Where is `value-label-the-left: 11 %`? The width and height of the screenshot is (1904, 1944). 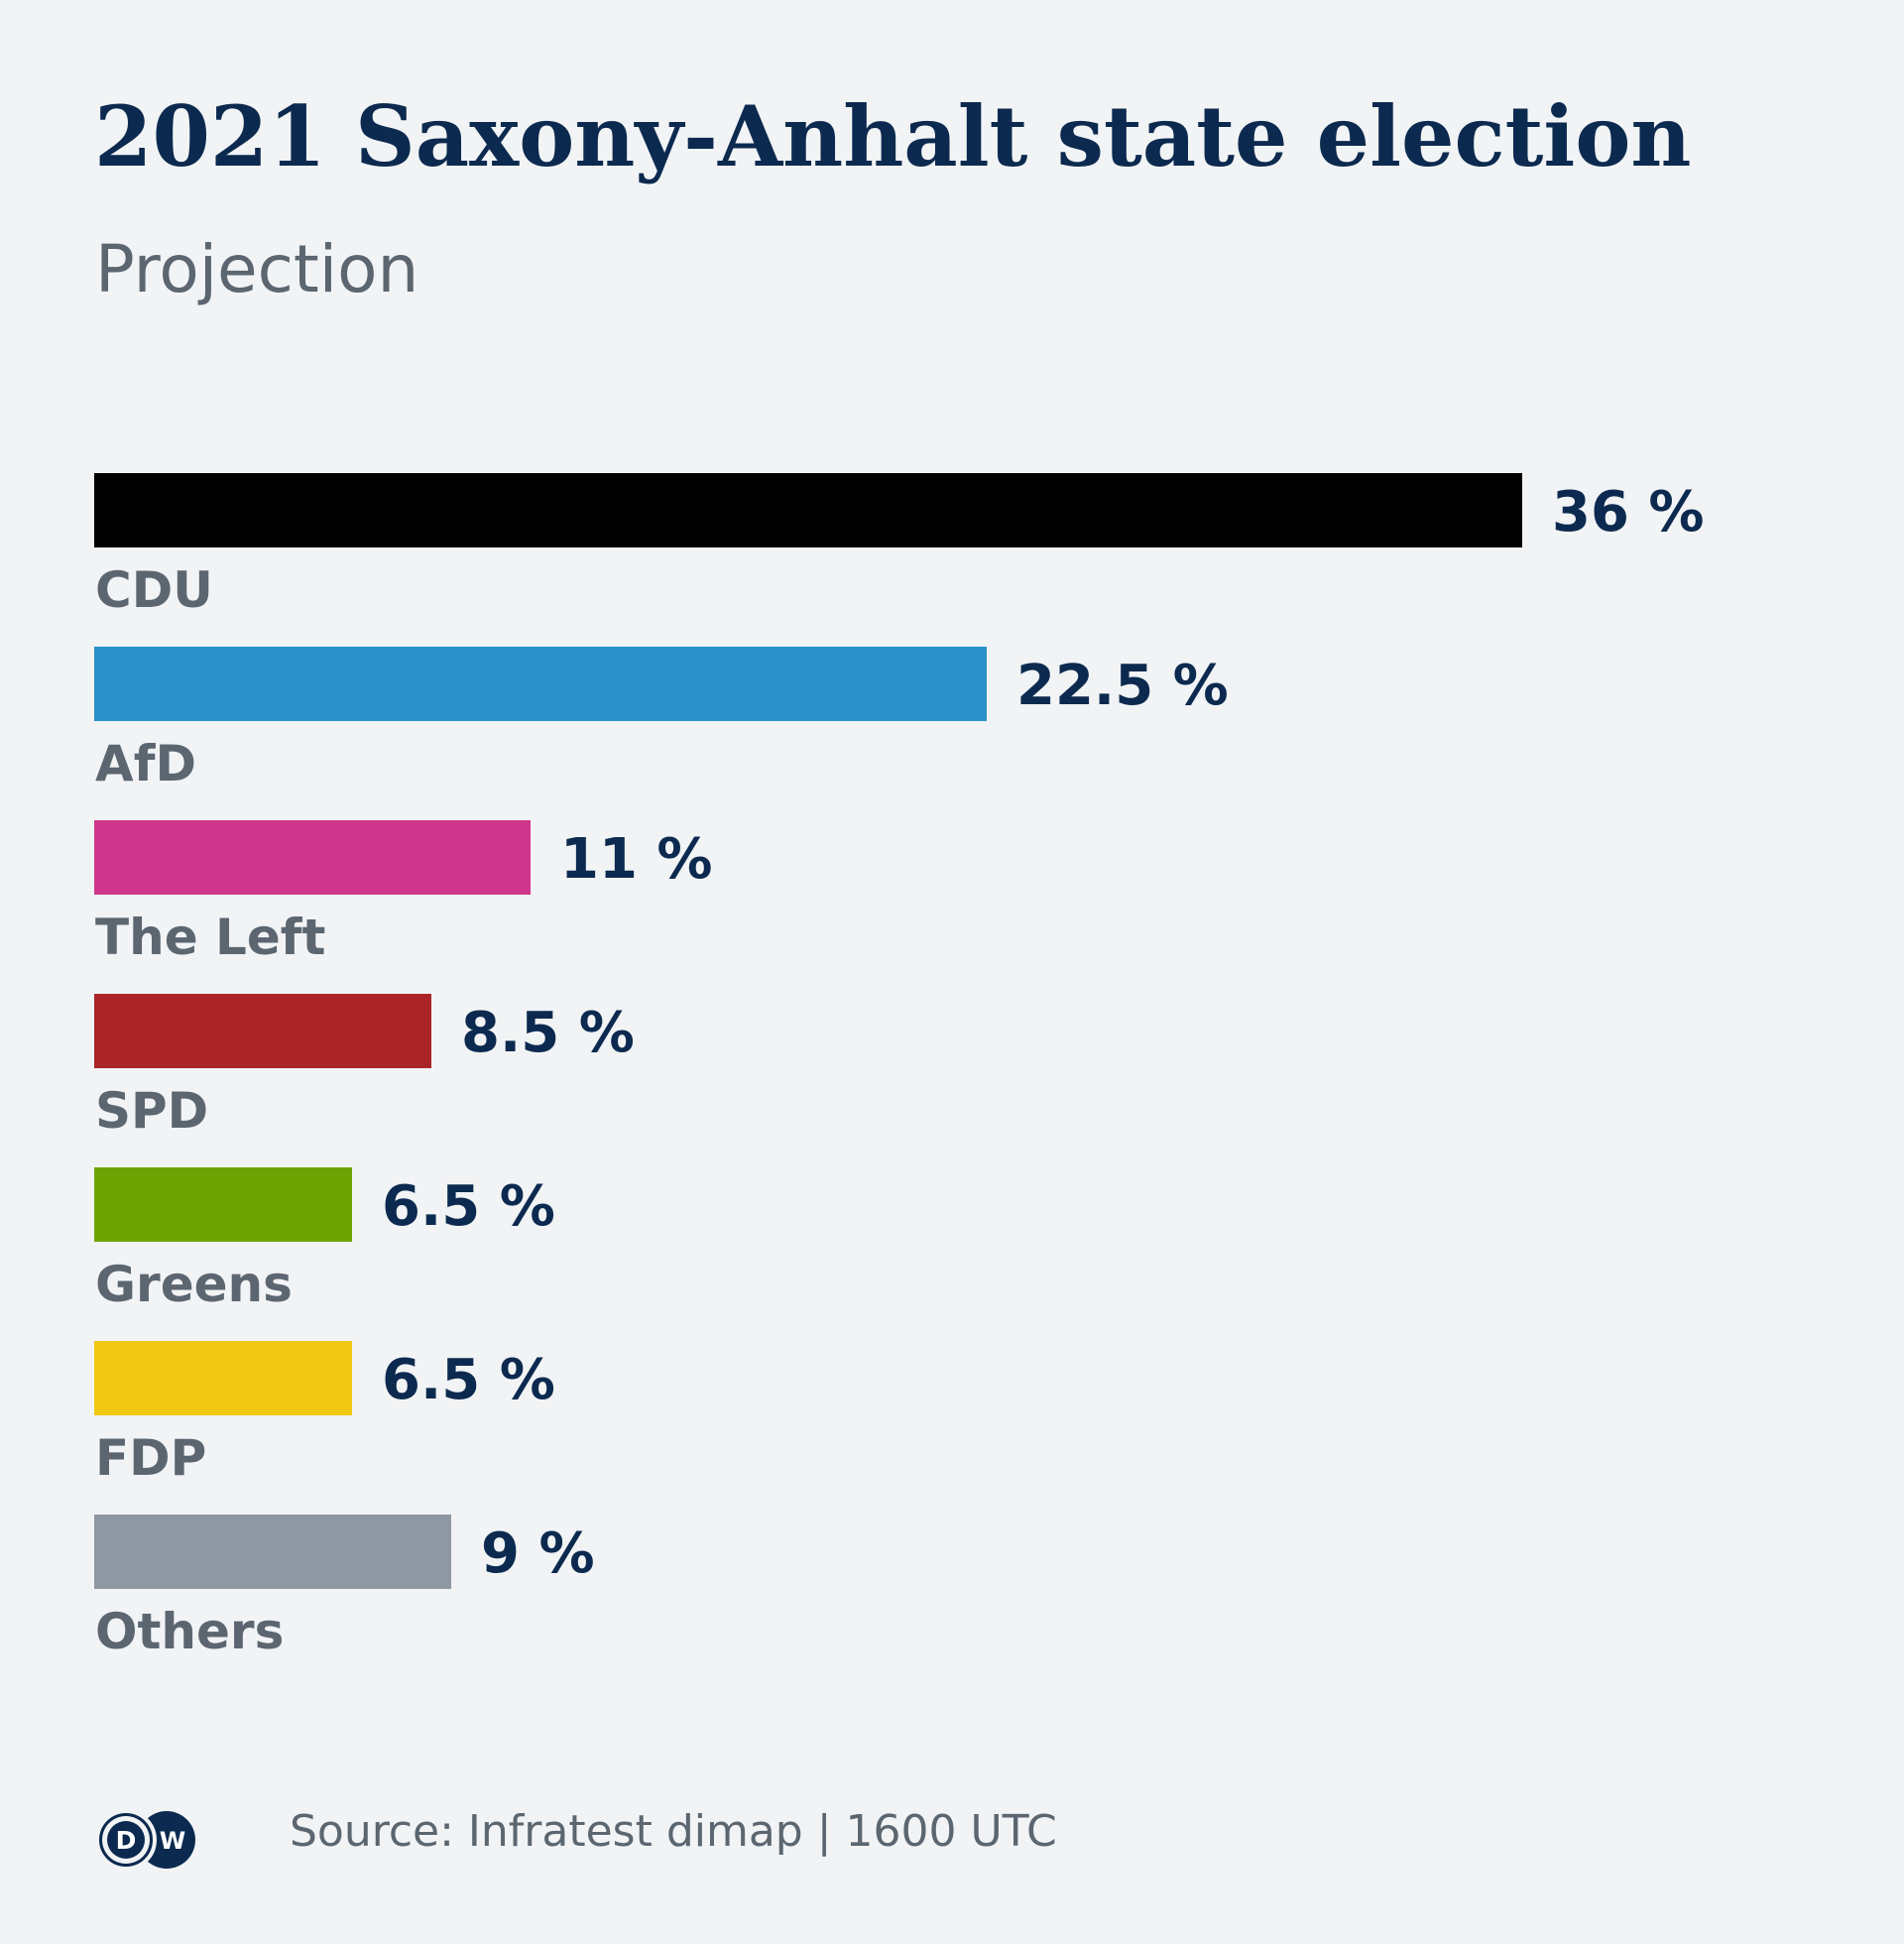 value-label-the-left: 11 % is located at coordinates (636, 859).